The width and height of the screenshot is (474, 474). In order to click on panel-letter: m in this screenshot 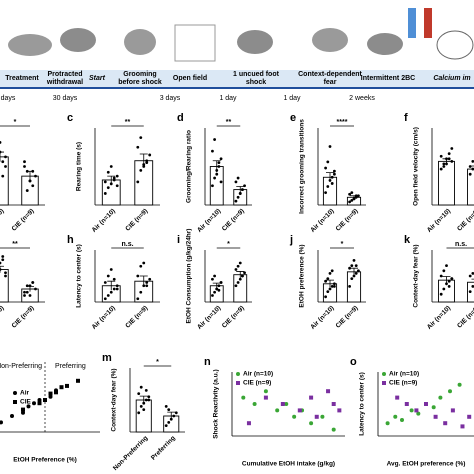, I will do `click(107, 358)`.